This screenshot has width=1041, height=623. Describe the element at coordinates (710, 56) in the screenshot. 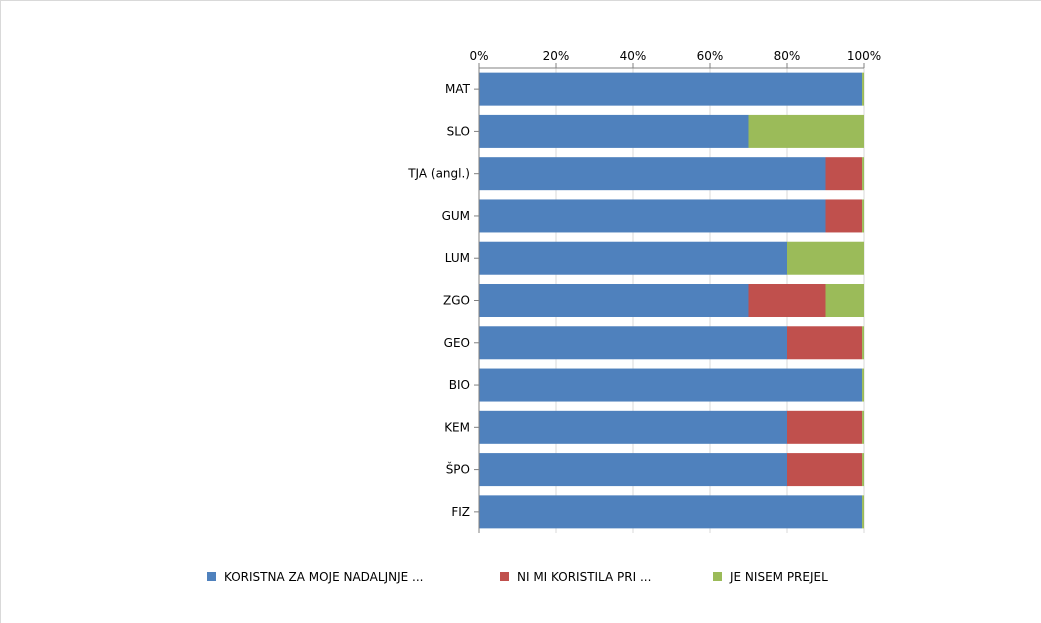

I see `x-tick-label: 60%` at that location.